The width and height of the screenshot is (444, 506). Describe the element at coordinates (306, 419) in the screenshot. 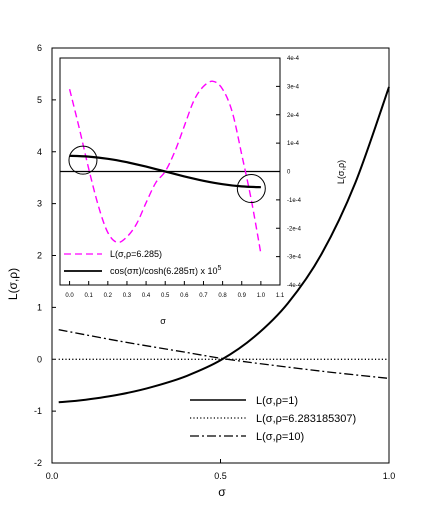

I see `legend-rho-2pi-label: L(σ,ρ=6.283185307)` at that location.